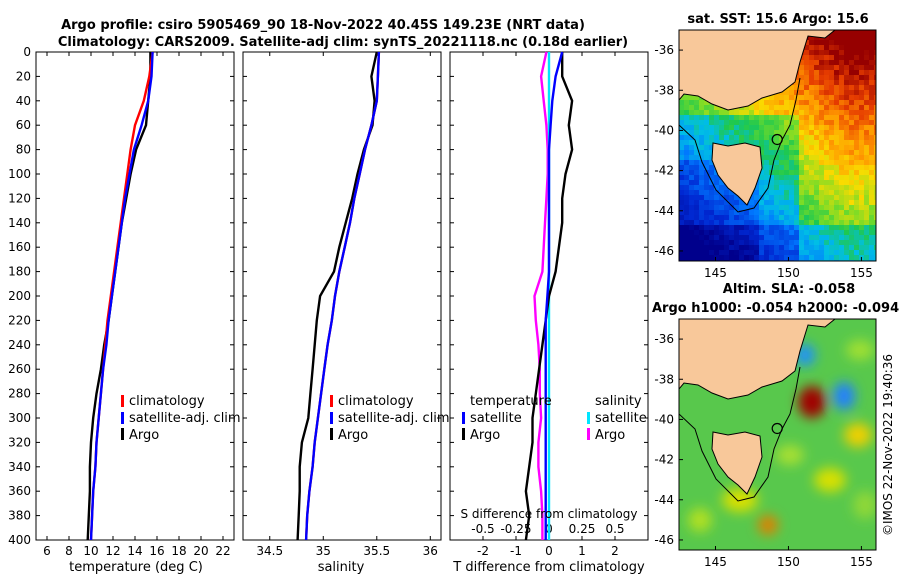 This screenshot has height=580, width=900. What do you see at coordinates (181, 418) in the screenshot?
I see `temperature-legend: climatology satellite-adj. clim Argo` at bounding box center [181, 418].